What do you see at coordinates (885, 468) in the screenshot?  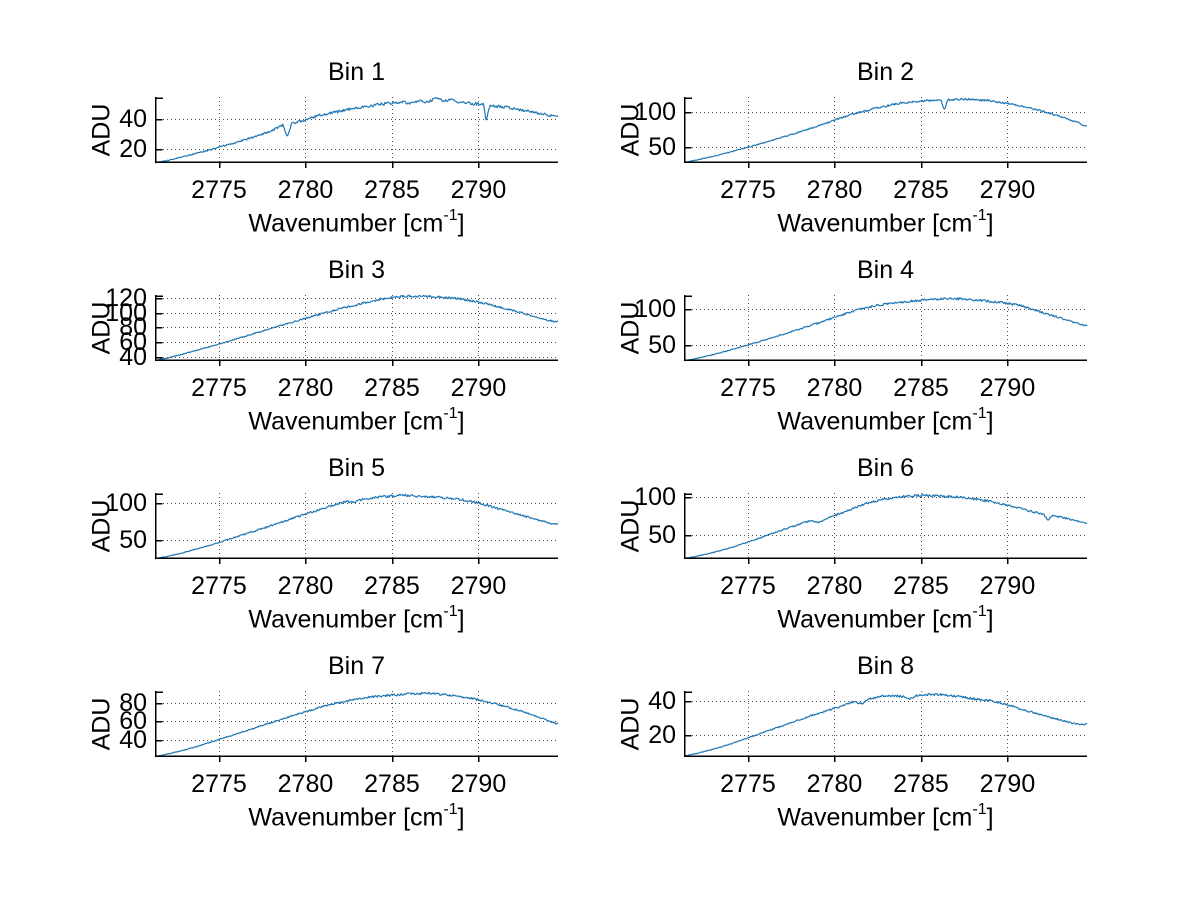 I see `plot-title: Bin 6` at bounding box center [885, 468].